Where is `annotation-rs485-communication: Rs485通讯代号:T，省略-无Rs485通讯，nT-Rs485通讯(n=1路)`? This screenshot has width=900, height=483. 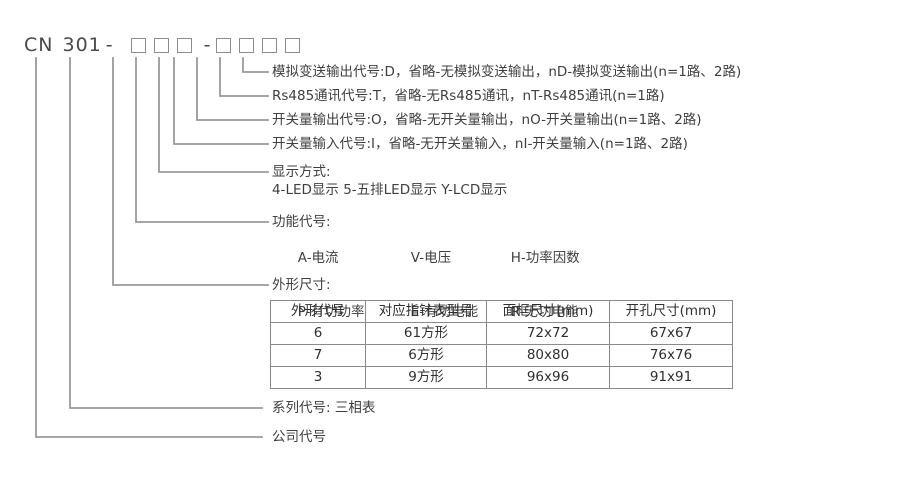 annotation-rs485-communication: Rs485通讯代号:T，省略-无Rs485通讯，nT-Rs485通讯(n=1路) is located at coordinates (468, 96).